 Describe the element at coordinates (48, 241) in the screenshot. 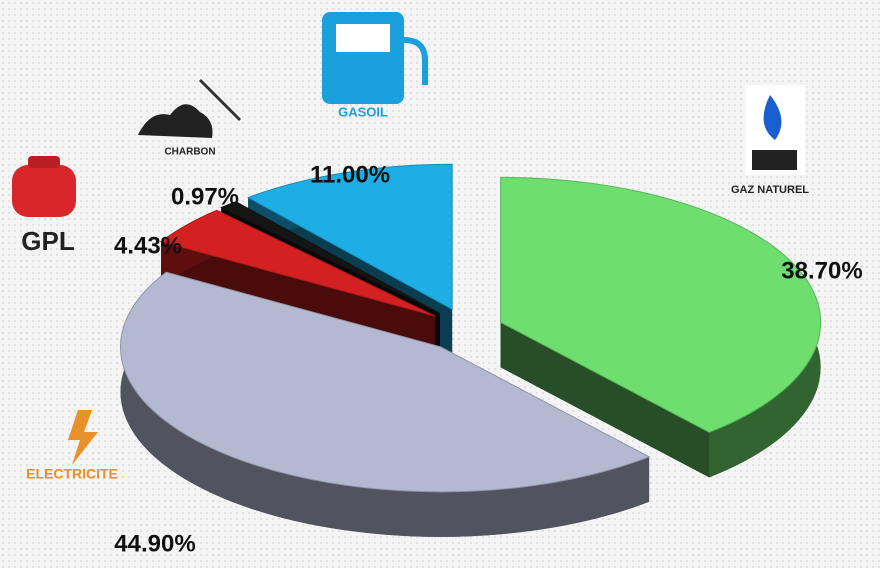

I see `category-label: GPL` at that location.